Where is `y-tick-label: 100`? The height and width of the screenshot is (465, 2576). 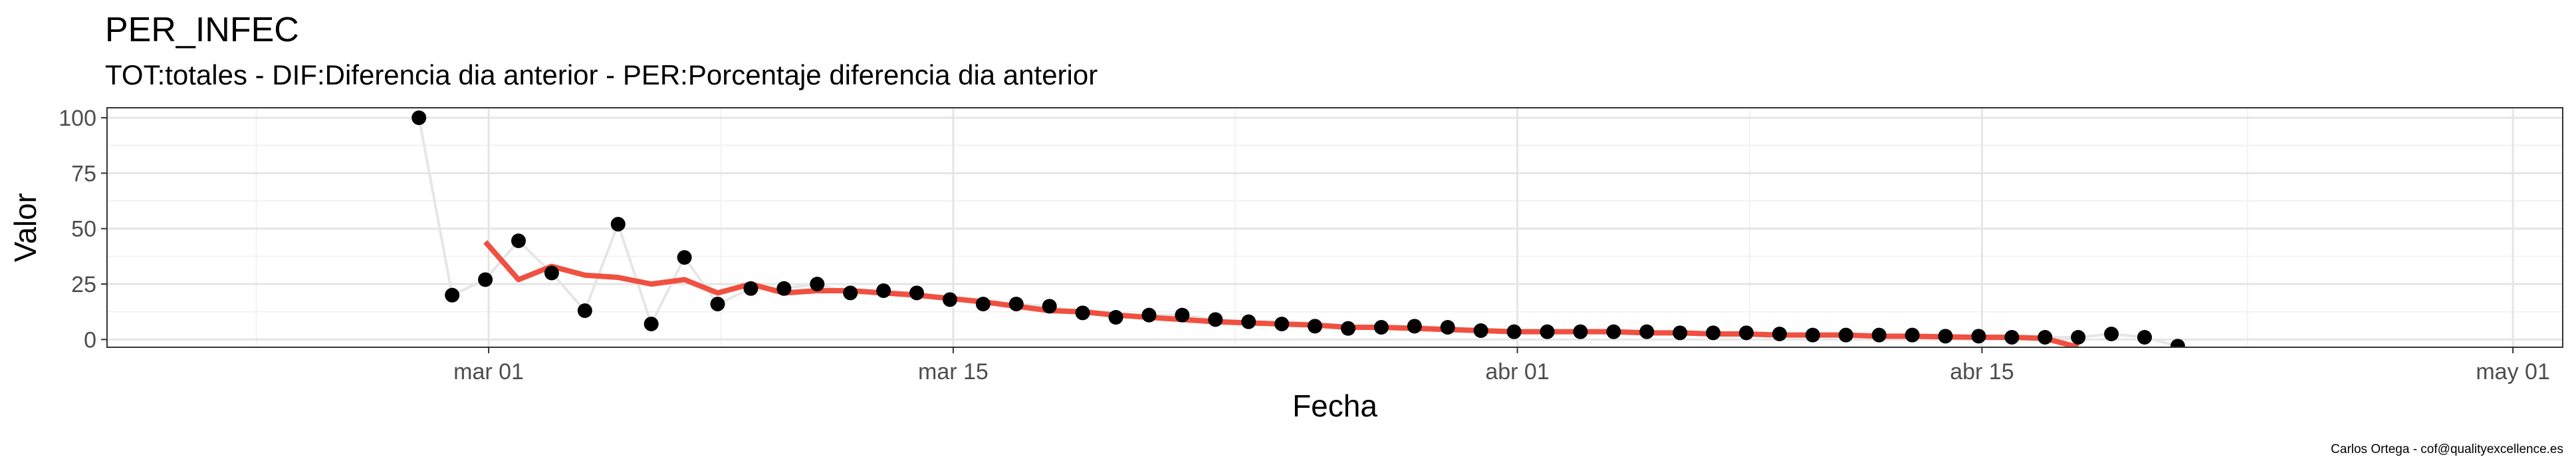
y-tick-label: 100 is located at coordinates (77, 118).